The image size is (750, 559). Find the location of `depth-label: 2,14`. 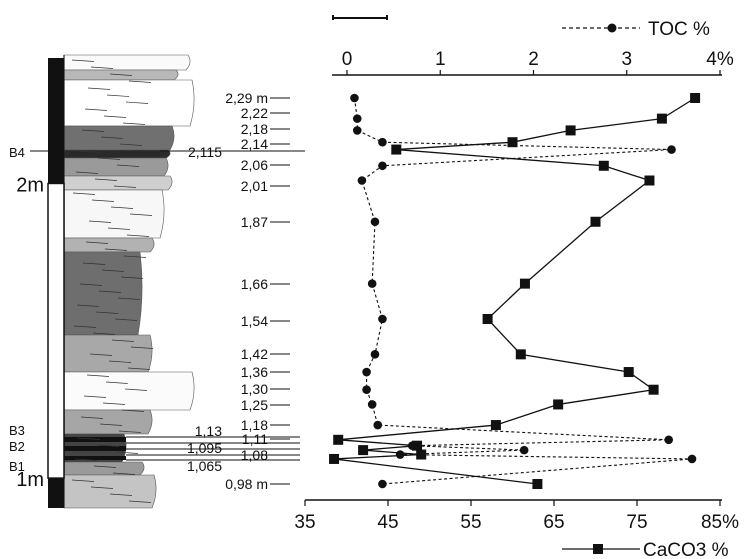

depth-label: 2,14 is located at coordinates (254, 144).